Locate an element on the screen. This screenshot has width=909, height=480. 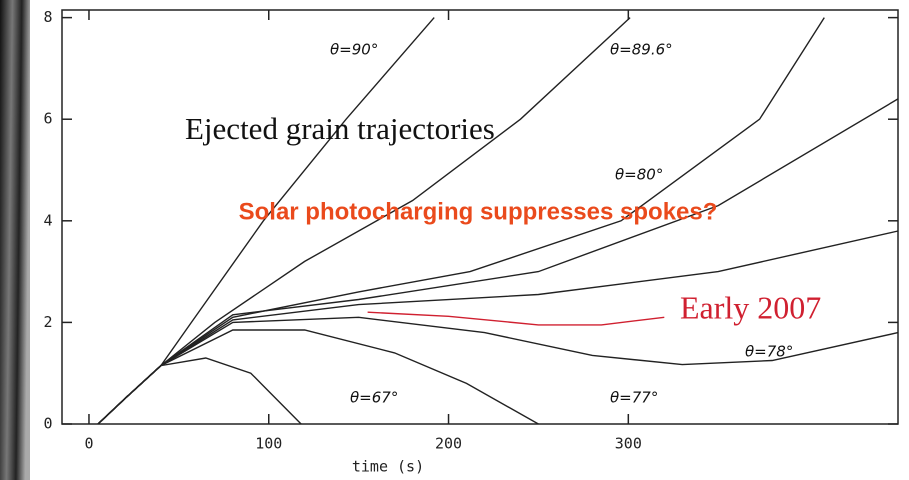
y-tick-label: 2 is located at coordinates (47, 322).